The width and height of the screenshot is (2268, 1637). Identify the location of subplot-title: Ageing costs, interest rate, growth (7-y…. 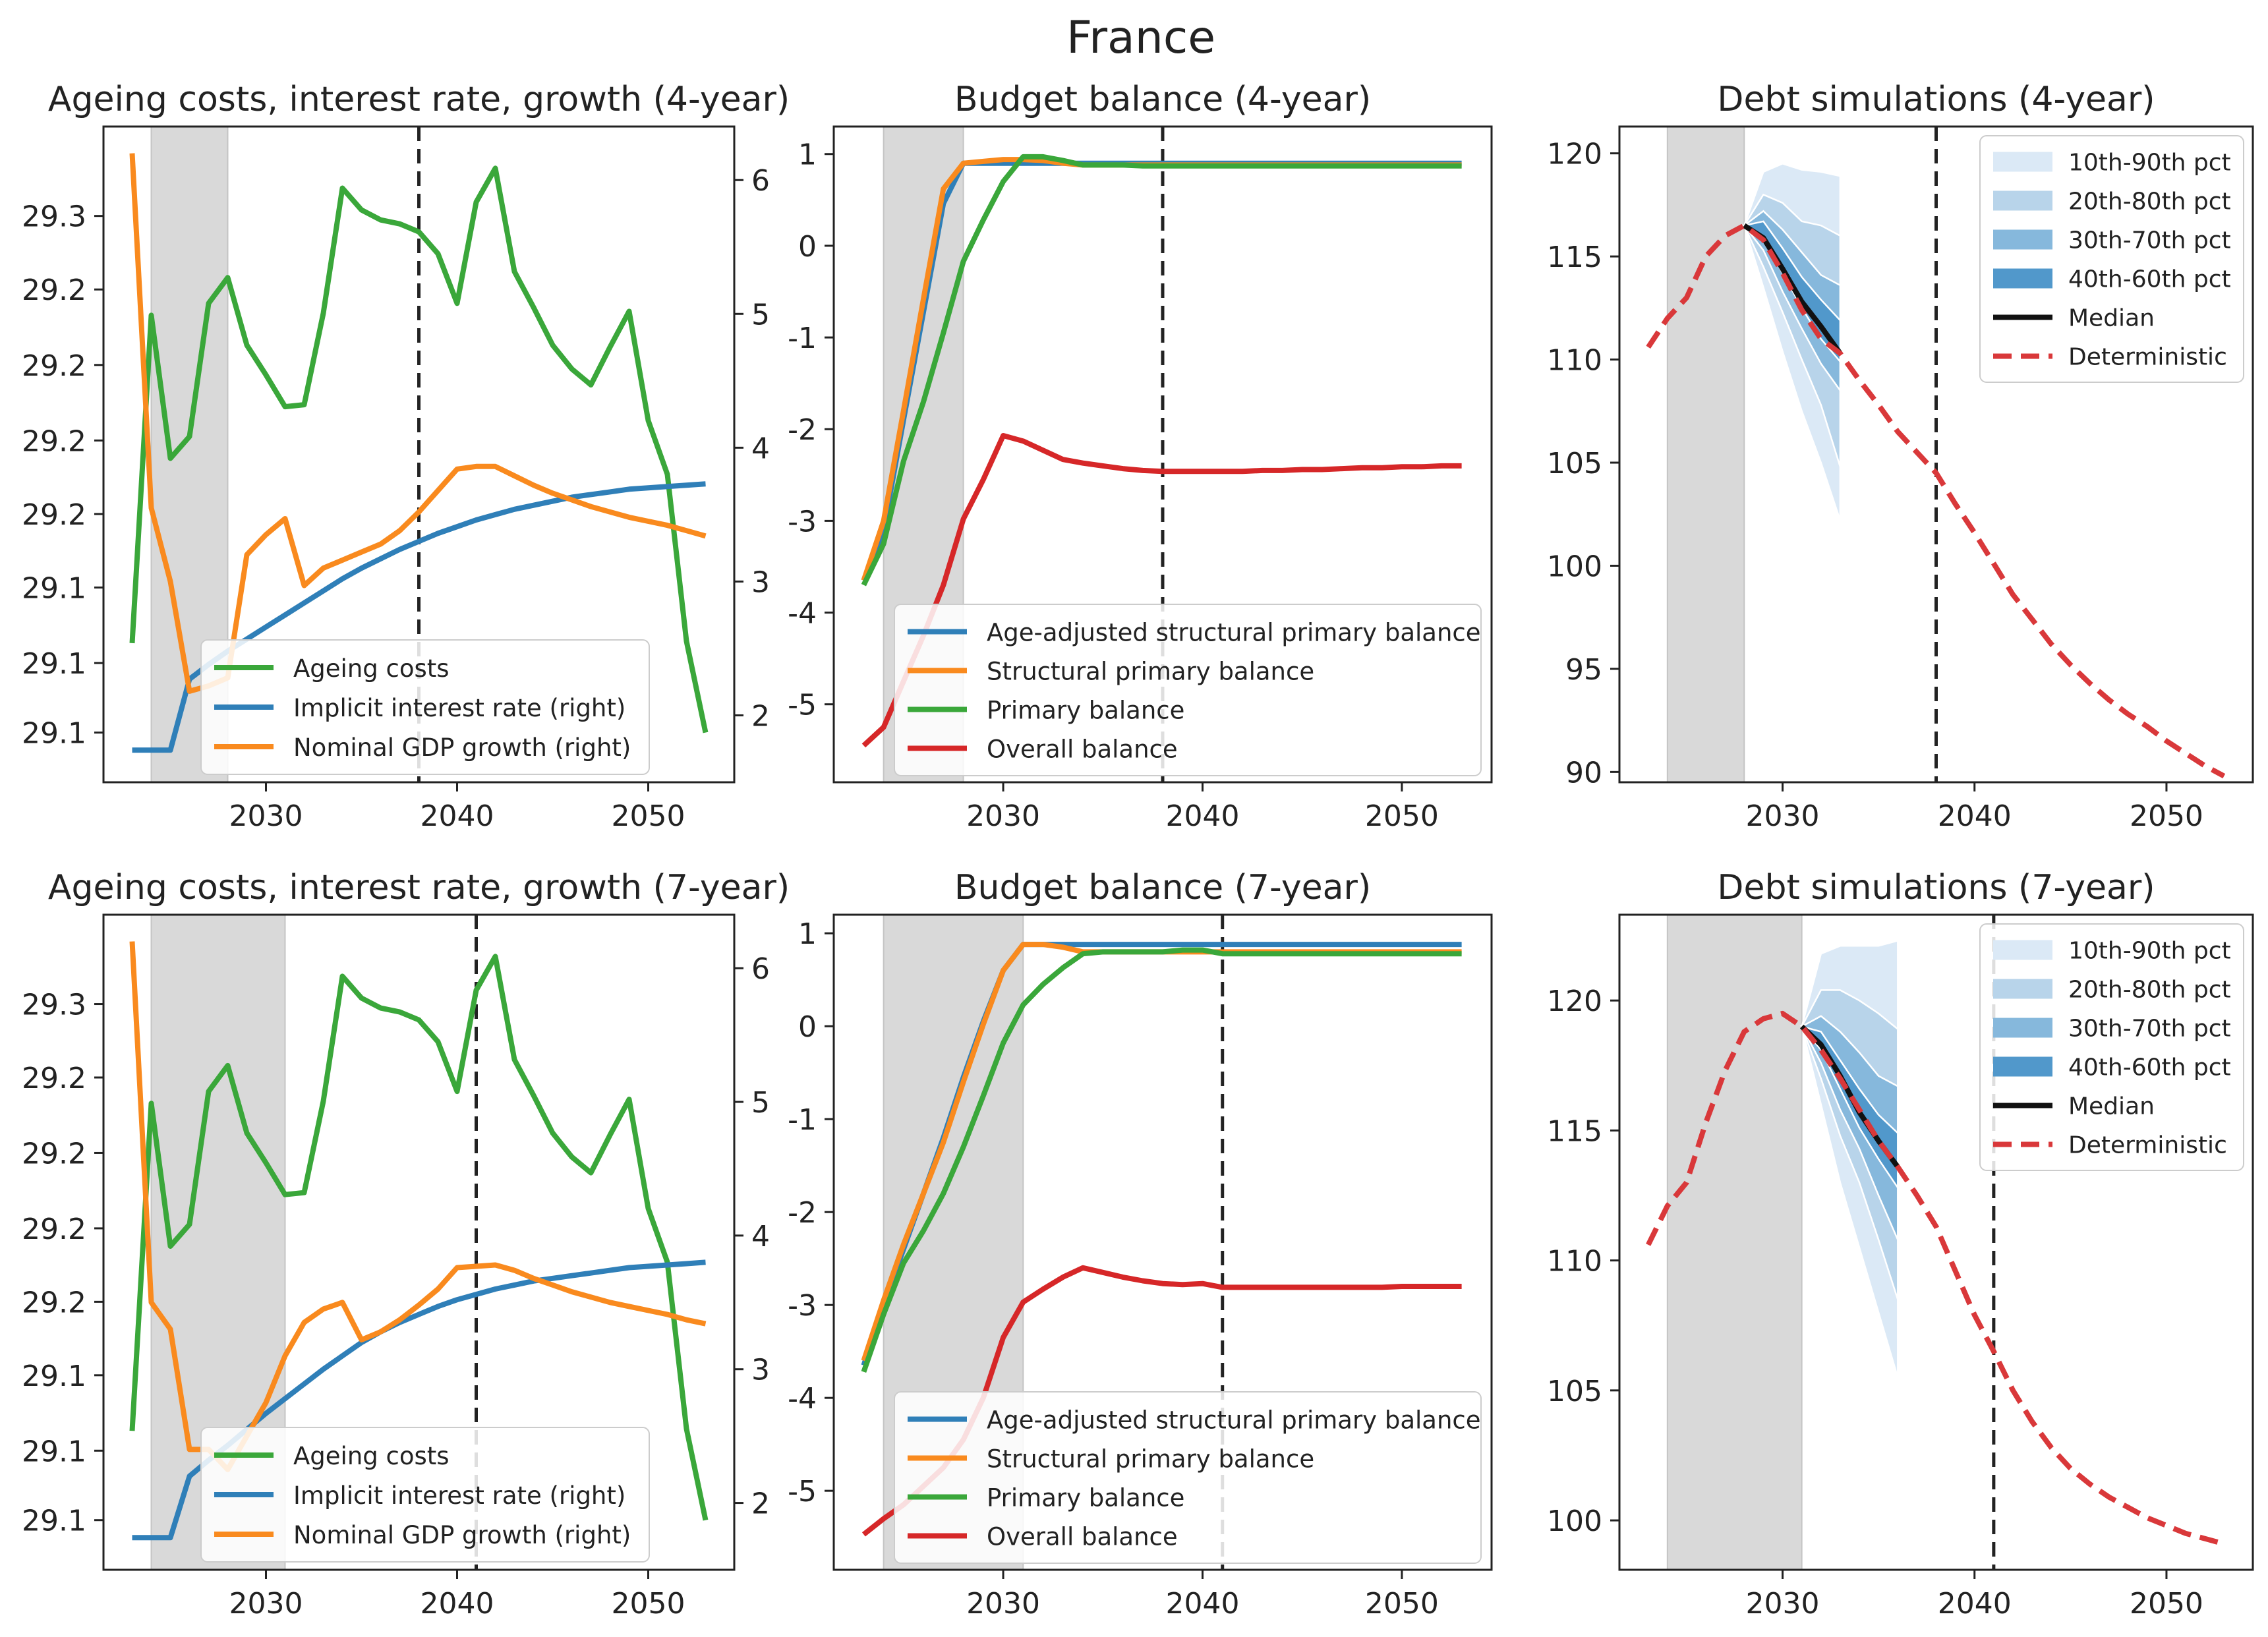
(419, 887).